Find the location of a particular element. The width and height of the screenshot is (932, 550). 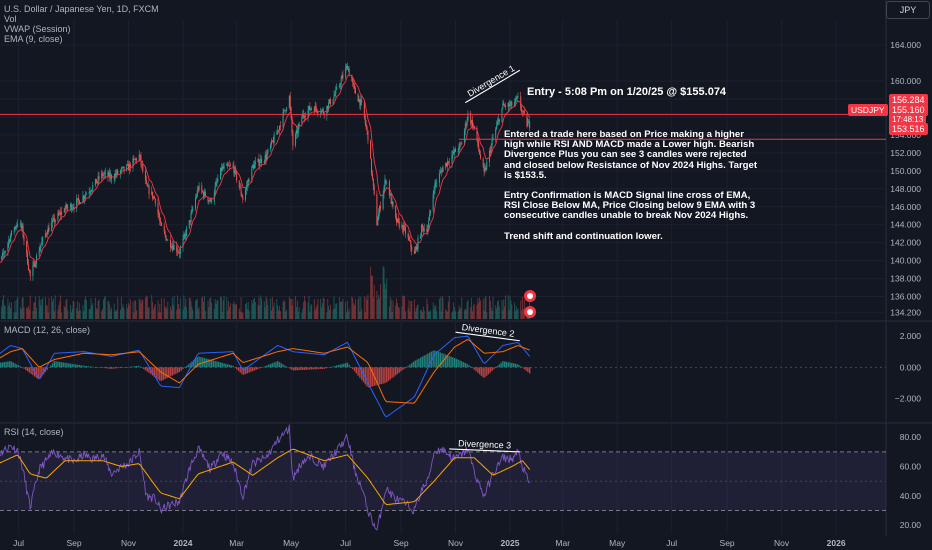

legend-volume: Vol is located at coordinates (10, 19).